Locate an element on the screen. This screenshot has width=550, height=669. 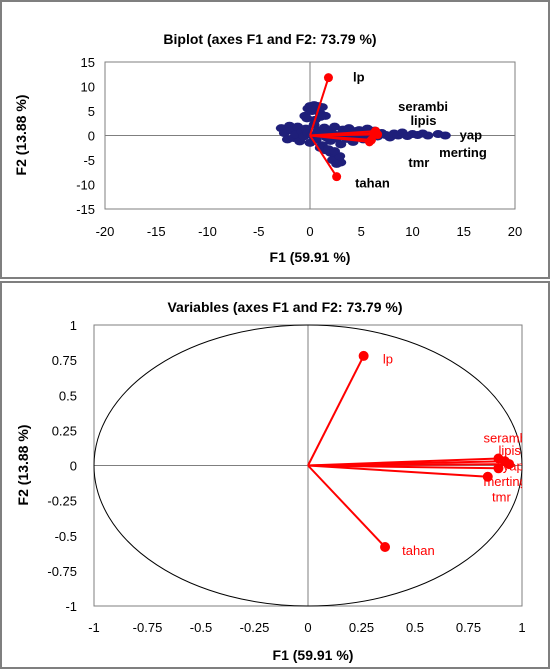
variables-y-tick-label: 0.25 is located at coordinates (64, 430).